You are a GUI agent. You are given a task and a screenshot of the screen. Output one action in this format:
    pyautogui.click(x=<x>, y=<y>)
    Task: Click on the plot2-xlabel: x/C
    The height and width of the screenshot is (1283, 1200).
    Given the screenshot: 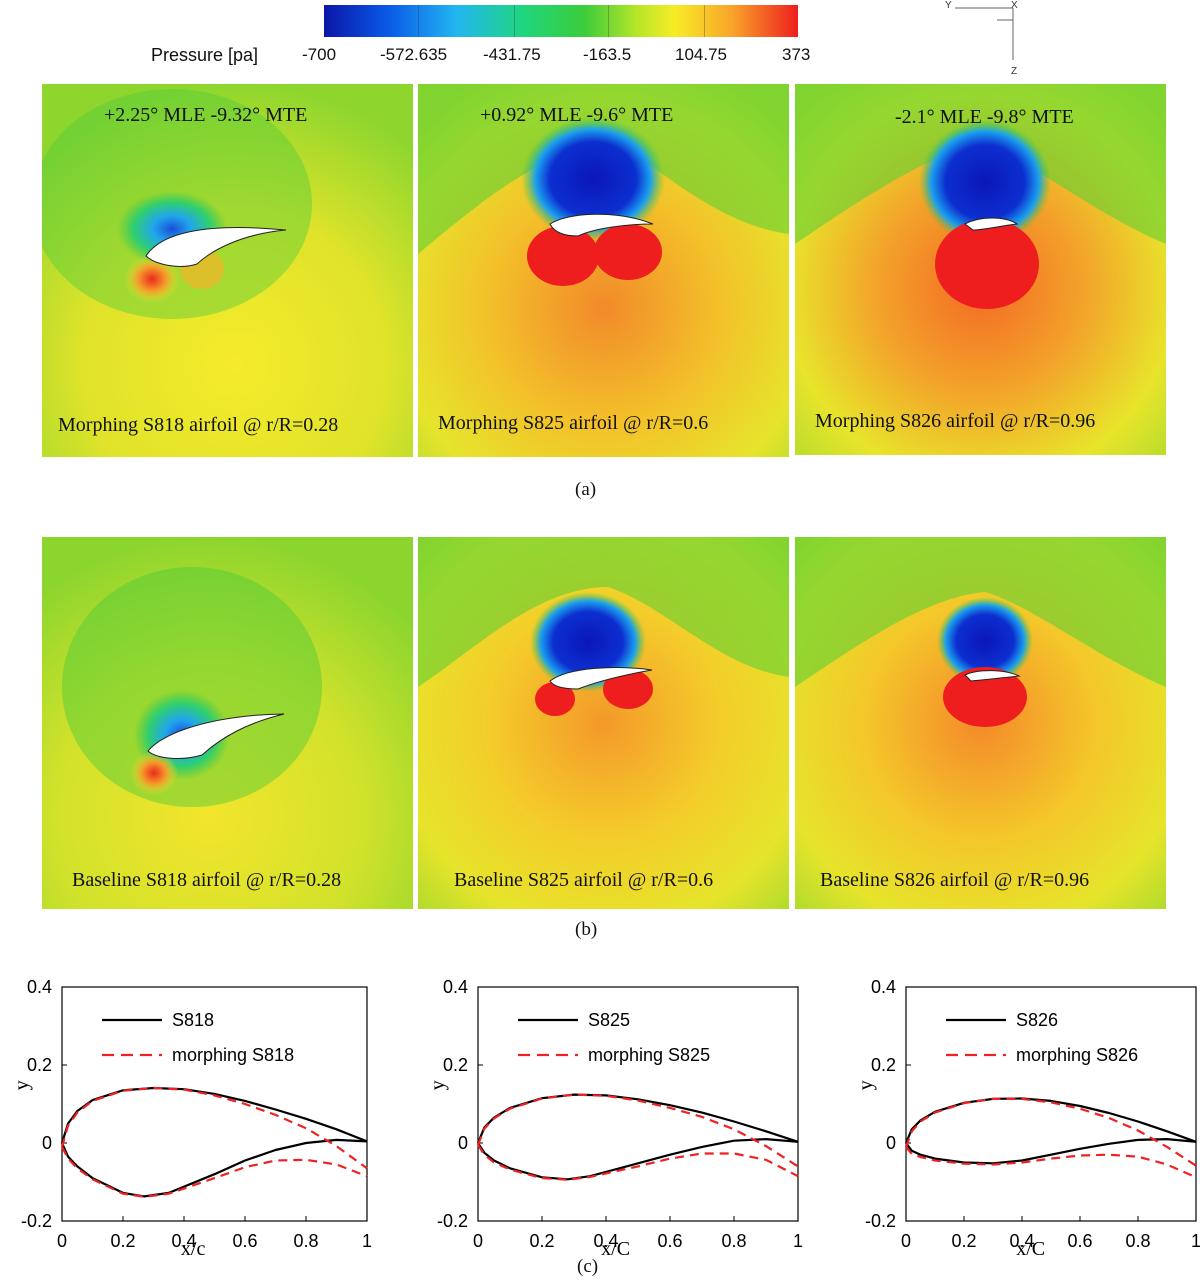 What is the action you would take?
    pyautogui.click(x=615, y=1249)
    